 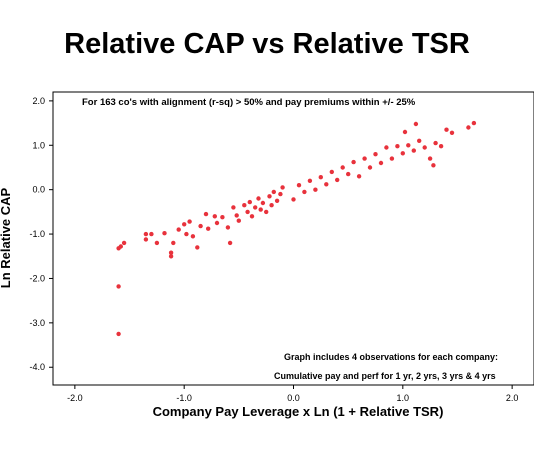 What do you see at coordinates (6, 237) in the screenshot?
I see `y-axis-label: Ln Relative CAP` at bounding box center [6, 237].